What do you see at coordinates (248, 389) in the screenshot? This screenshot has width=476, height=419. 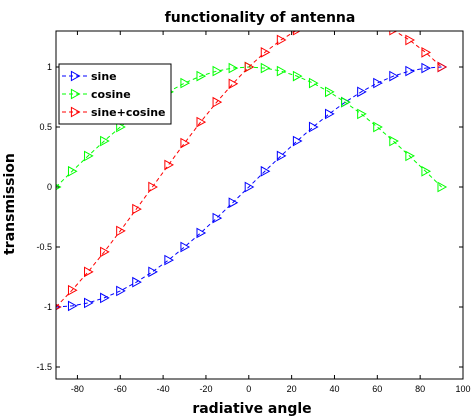 I see `x-tick-label: 0` at bounding box center [248, 389].